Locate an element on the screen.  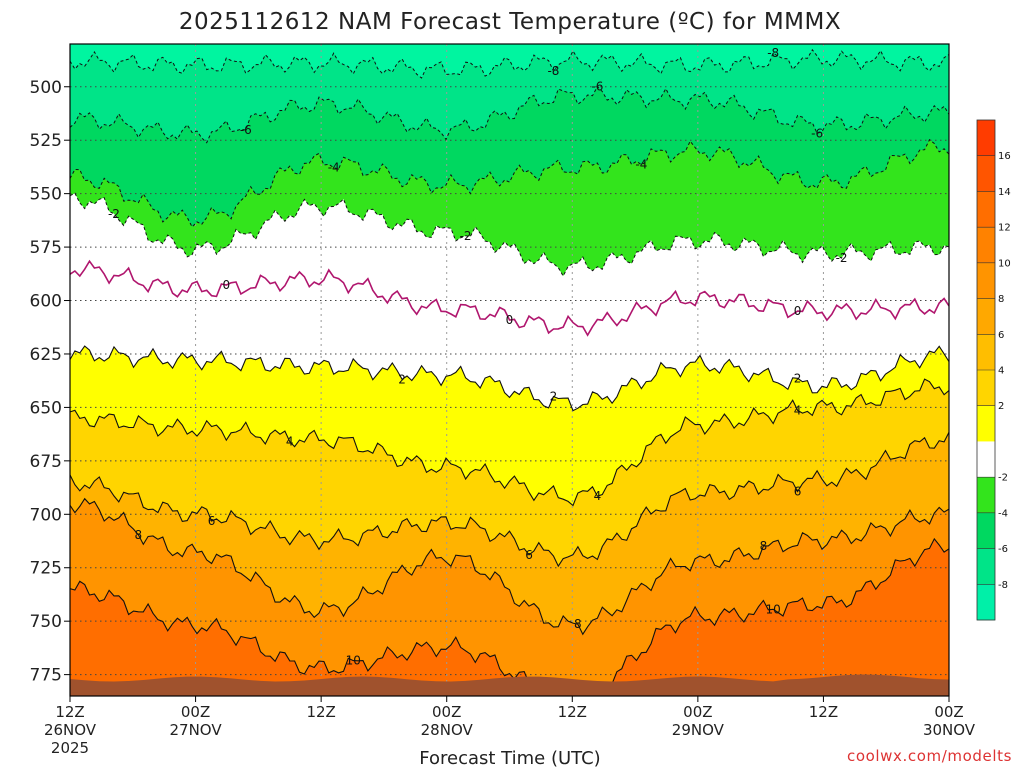
x-tick-hour-0: 12Z is located at coordinates (69, 712).